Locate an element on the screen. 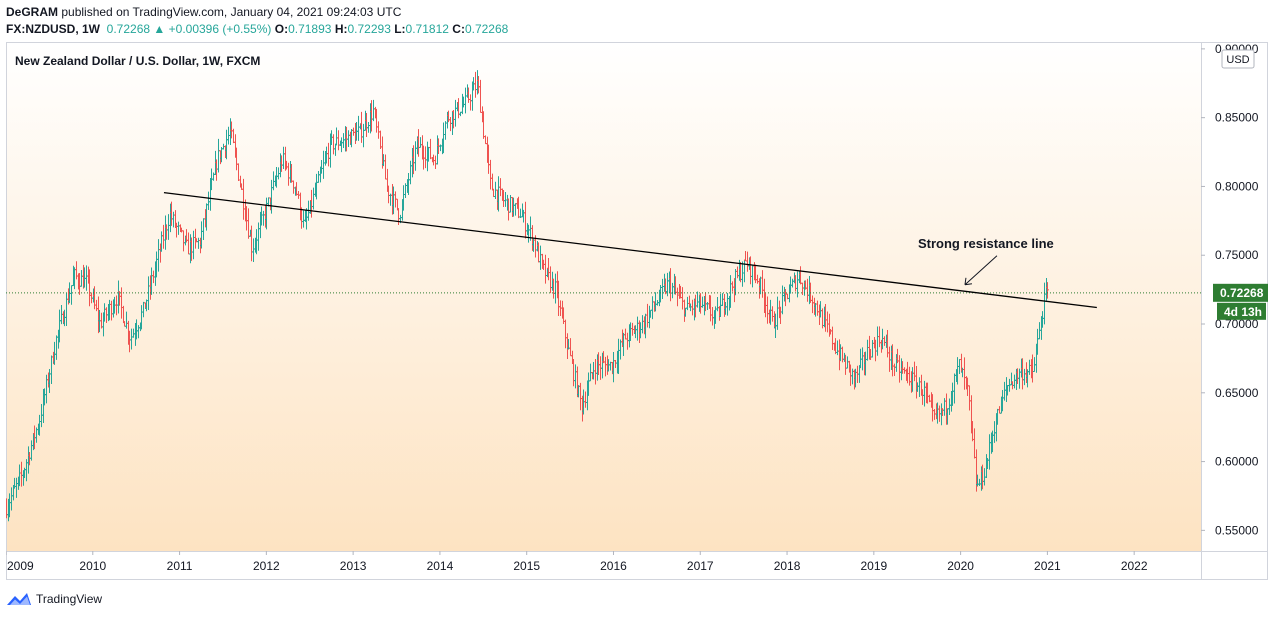 This screenshot has width=1274, height=618. currency-label: USD is located at coordinates (1237, 60).